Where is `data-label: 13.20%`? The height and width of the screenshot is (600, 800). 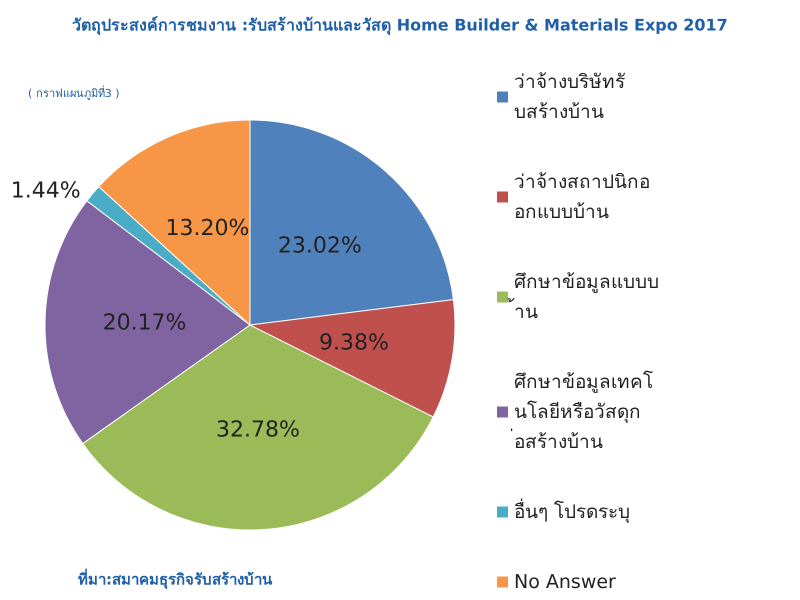
data-label: 13.20% is located at coordinates (208, 228).